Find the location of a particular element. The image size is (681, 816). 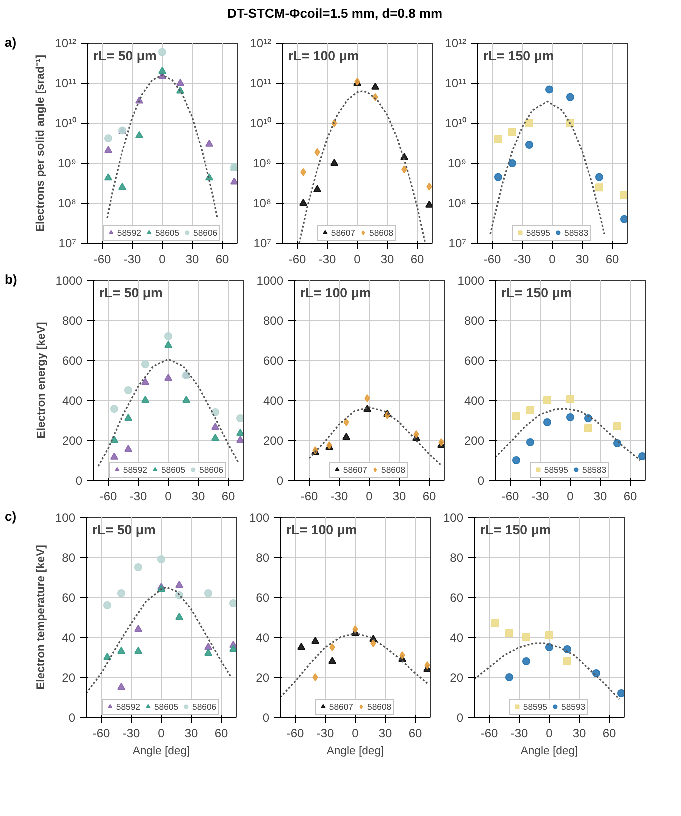

y-tick-label: 400 is located at coordinates (474, 401).